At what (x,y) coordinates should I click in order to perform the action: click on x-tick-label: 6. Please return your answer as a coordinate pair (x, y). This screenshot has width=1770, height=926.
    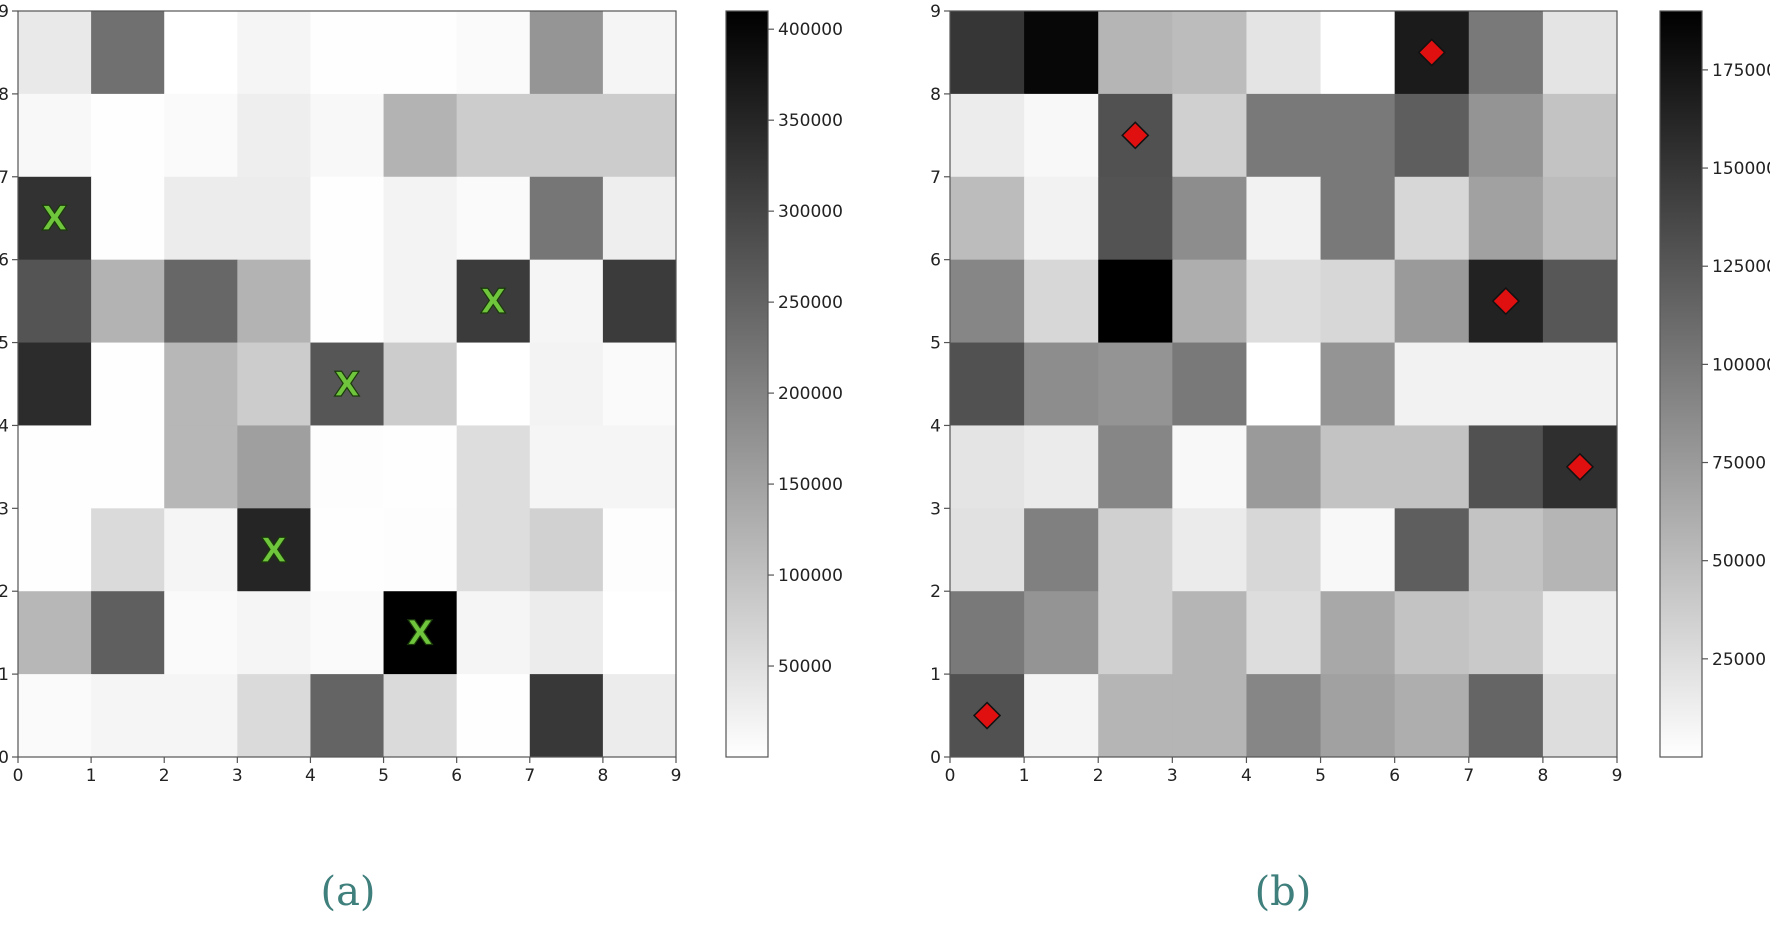
    Looking at the image, I should click on (456, 776).